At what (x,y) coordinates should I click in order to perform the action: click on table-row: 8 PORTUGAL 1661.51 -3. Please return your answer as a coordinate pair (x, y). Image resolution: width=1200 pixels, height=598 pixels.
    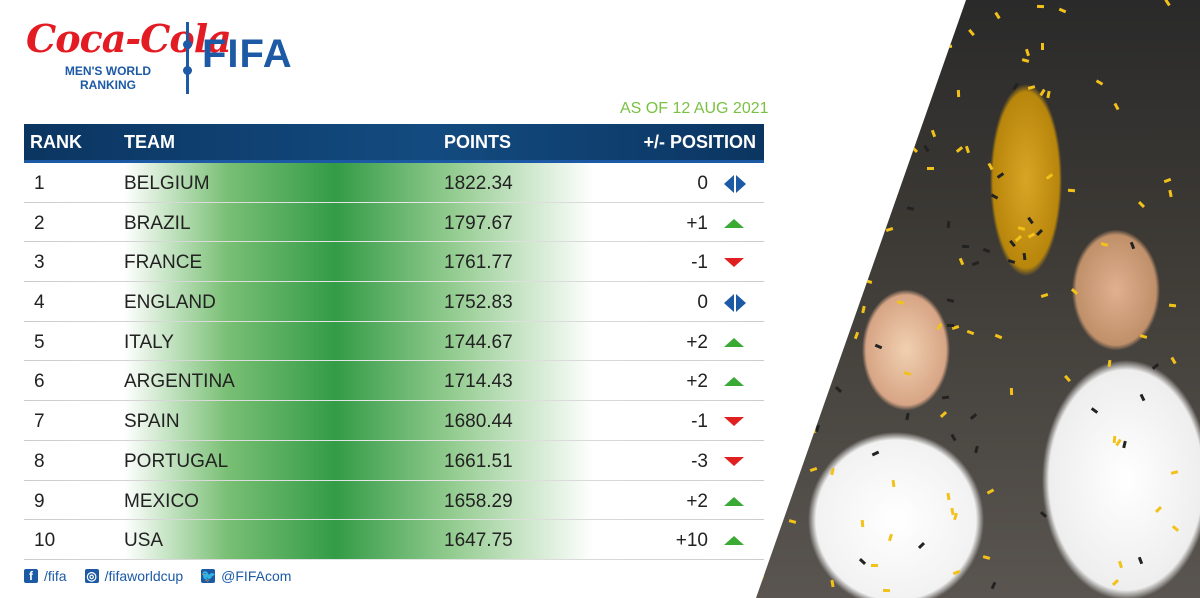
    Looking at the image, I should click on (394, 461).